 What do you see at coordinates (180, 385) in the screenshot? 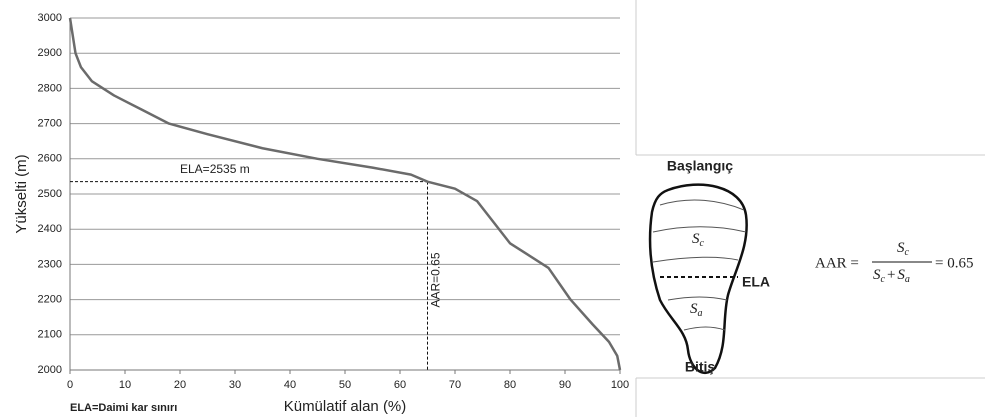
I see `x-tick-label: 20` at bounding box center [180, 385].